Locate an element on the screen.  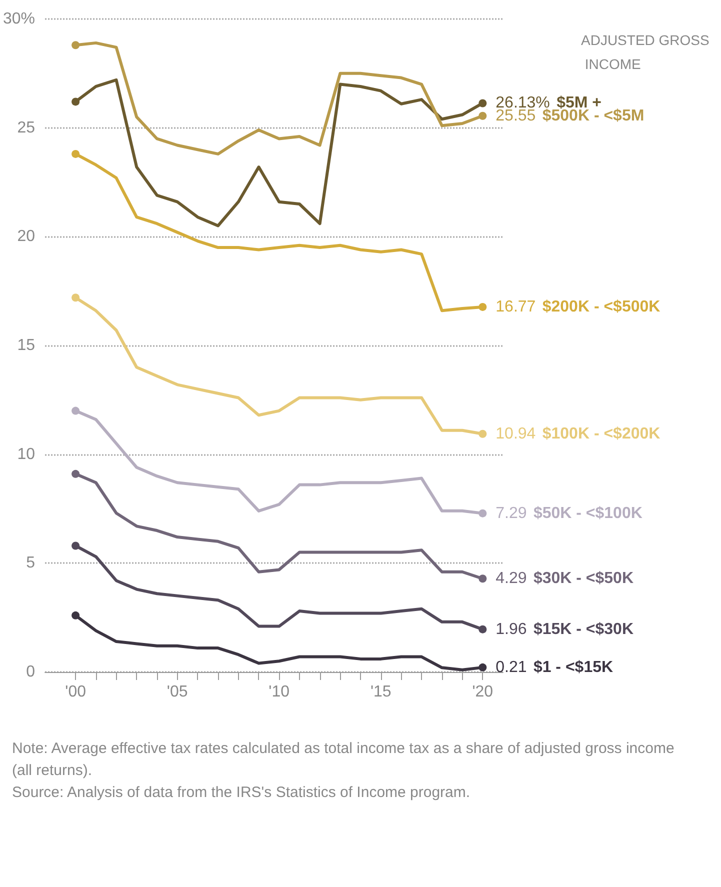
legend-title: ADJUSTED GROSS INCOME is located at coordinates (645, 52).